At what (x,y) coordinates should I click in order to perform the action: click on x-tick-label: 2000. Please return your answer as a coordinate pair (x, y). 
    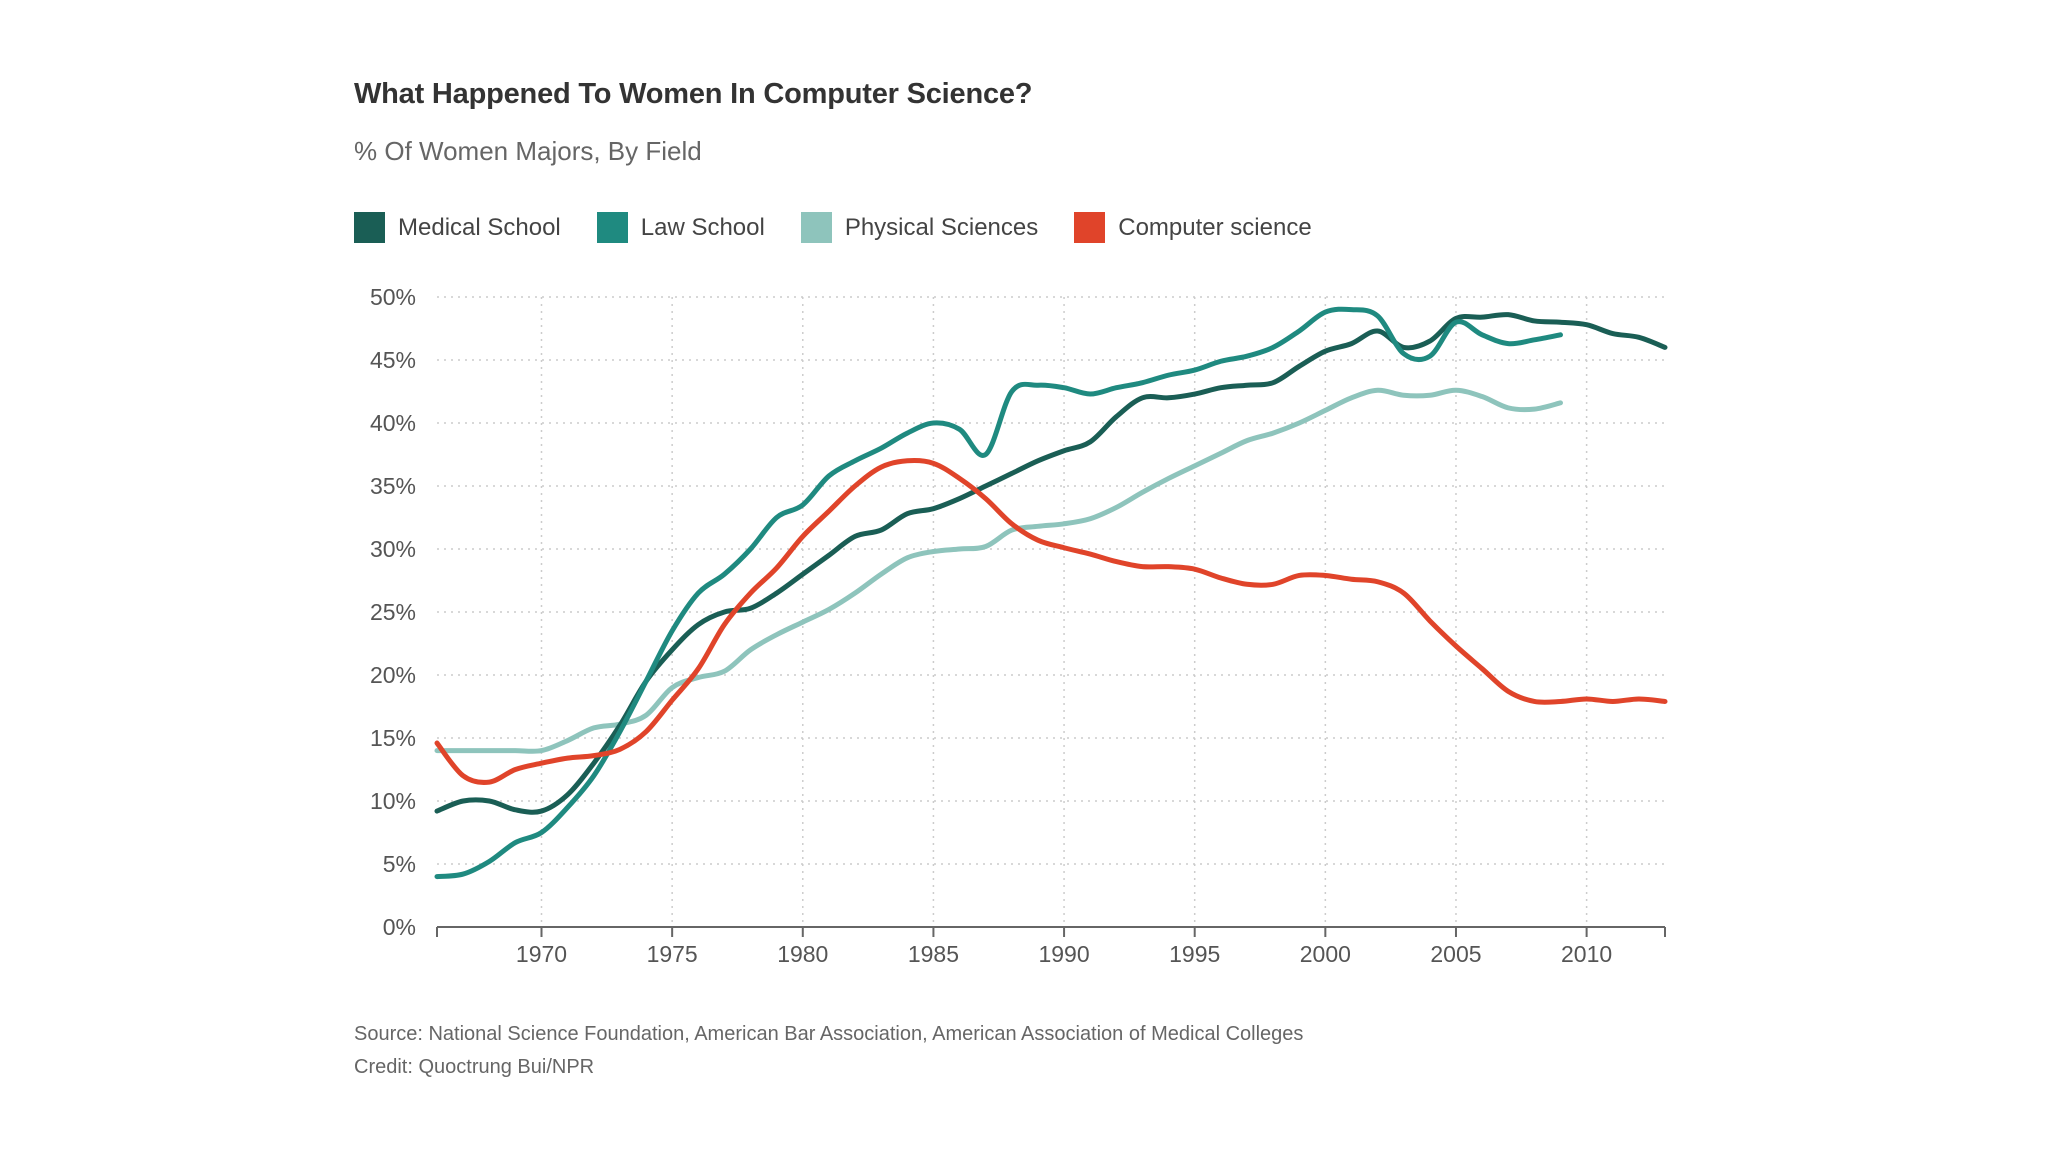
    Looking at the image, I should click on (1325, 954).